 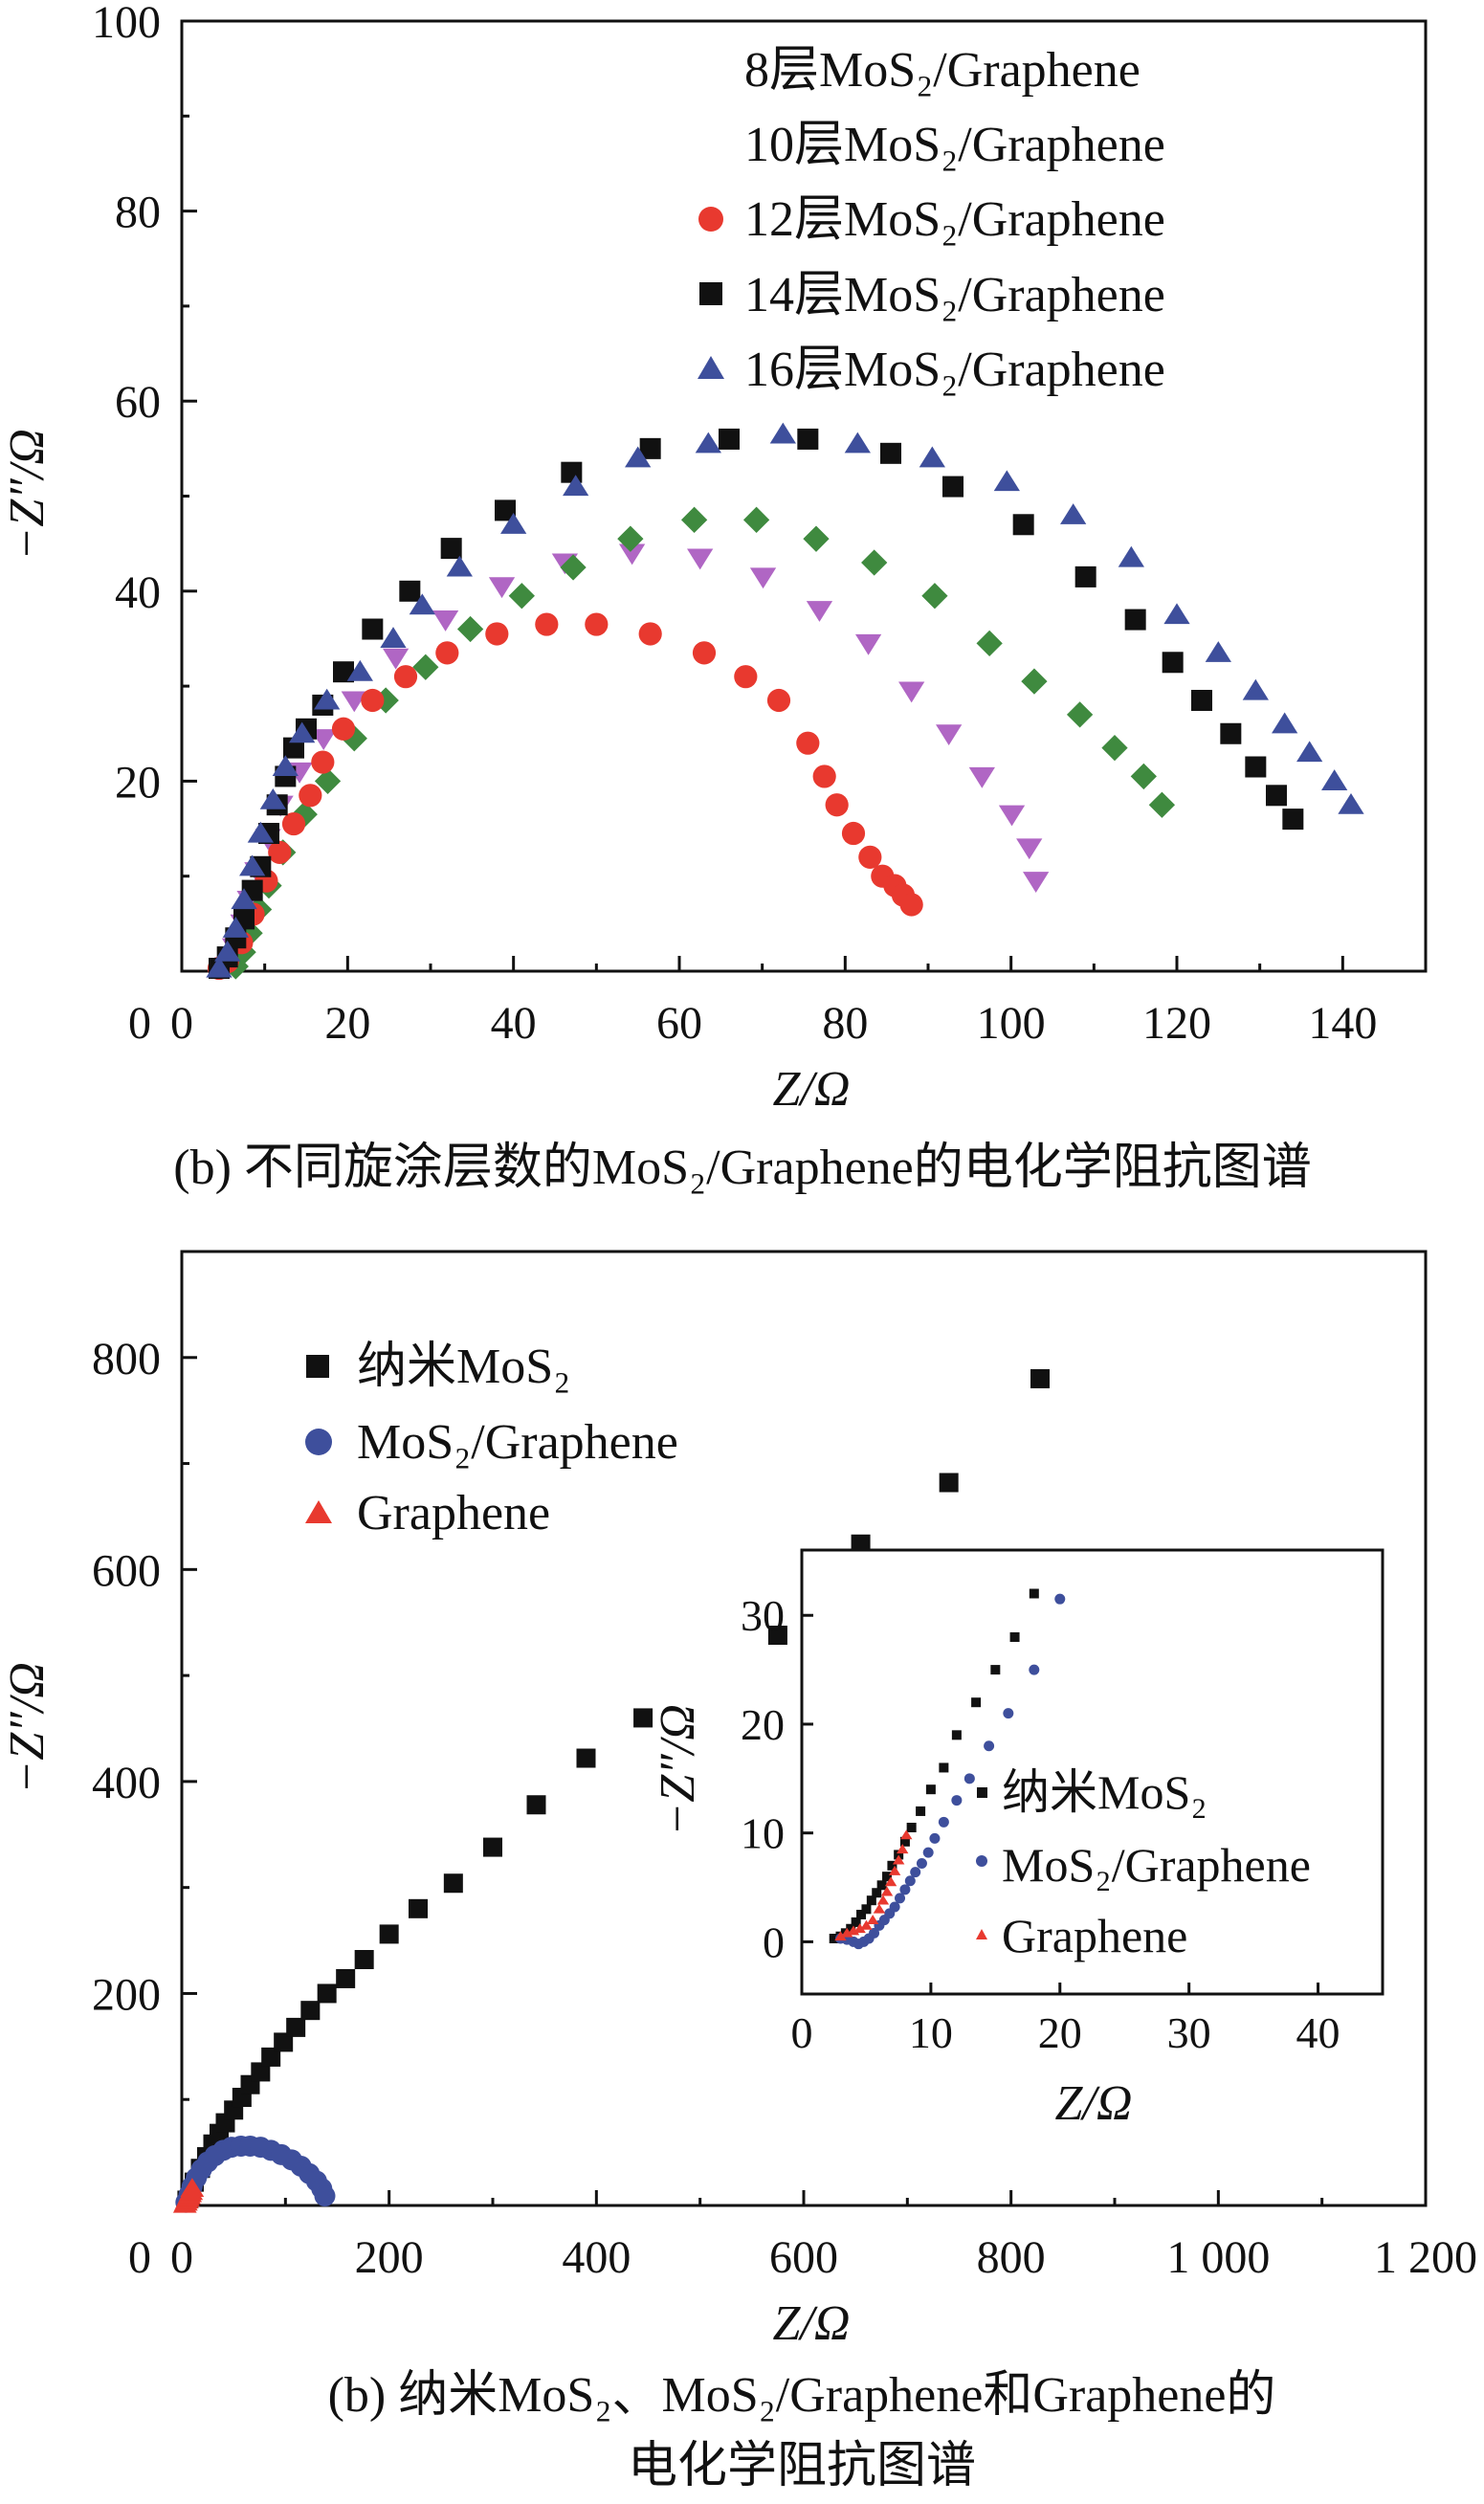 What do you see at coordinates (942, 70) in the screenshot?
I see `legend-item: 8层MoS₂/Graphene` at bounding box center [942, 70].